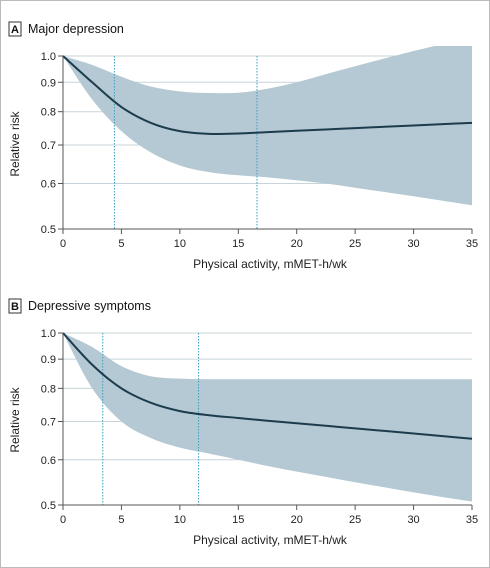 The image size is (490, 568). I want to click on panel-title: Major depression, so click(76, 29).